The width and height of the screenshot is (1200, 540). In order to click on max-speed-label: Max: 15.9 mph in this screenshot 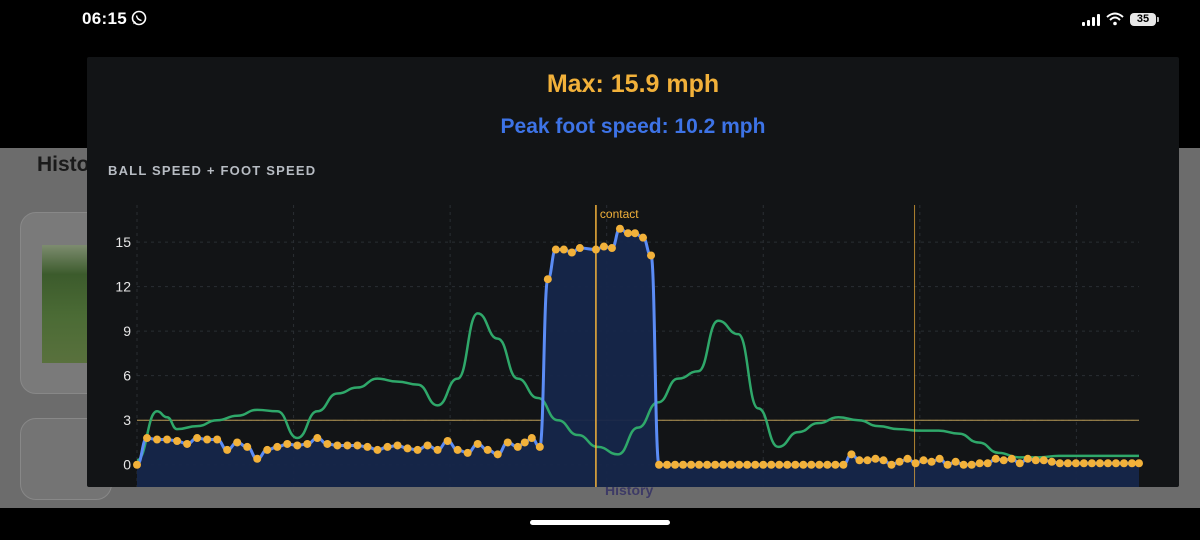, I will do `click(633, 84)`.